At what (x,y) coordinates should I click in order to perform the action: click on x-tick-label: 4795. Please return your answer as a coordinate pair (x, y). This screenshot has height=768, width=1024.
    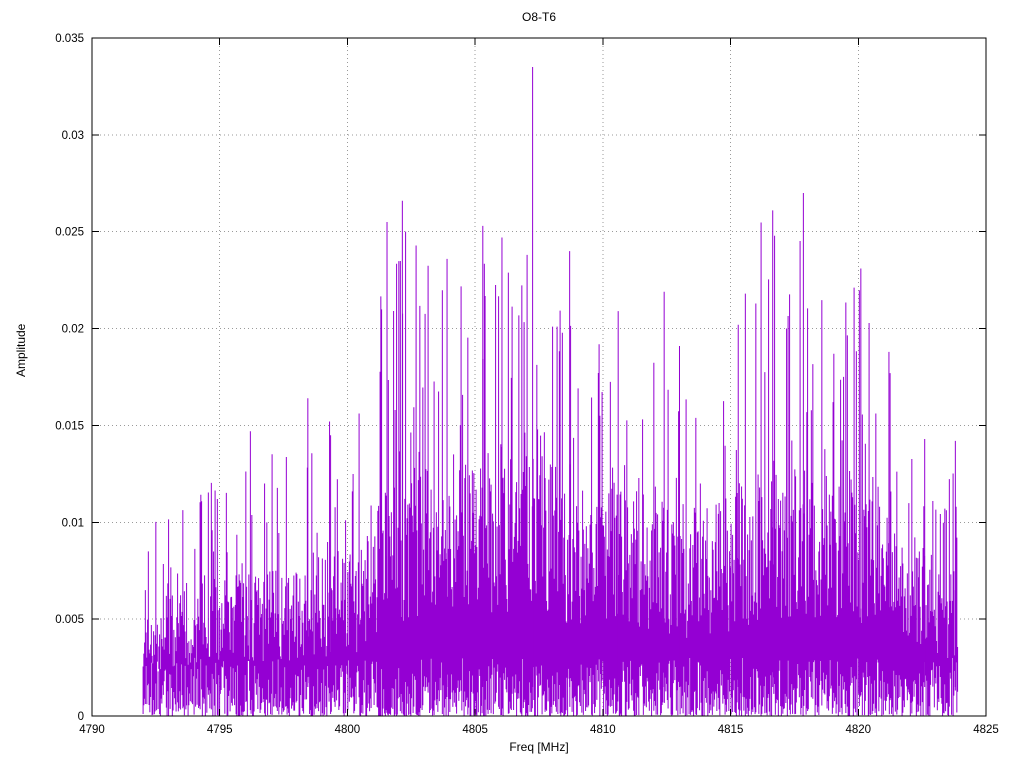
    Looking at the image, I should click on (220, 730).